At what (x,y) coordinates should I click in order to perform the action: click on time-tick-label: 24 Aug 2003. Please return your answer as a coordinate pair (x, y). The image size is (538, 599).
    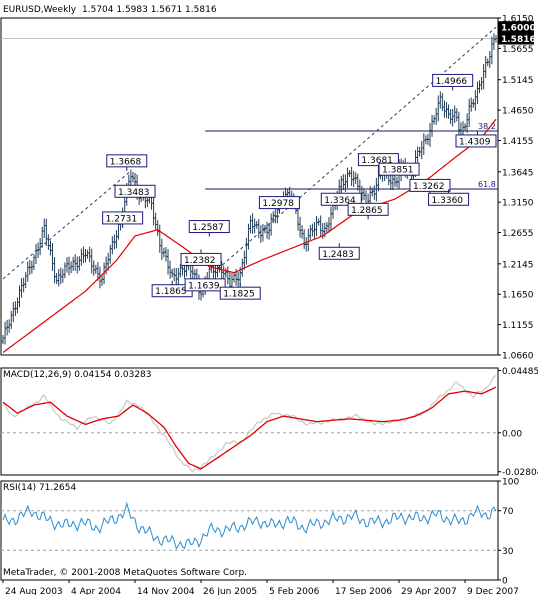
    Looking at the image, I should click on (34, 591).